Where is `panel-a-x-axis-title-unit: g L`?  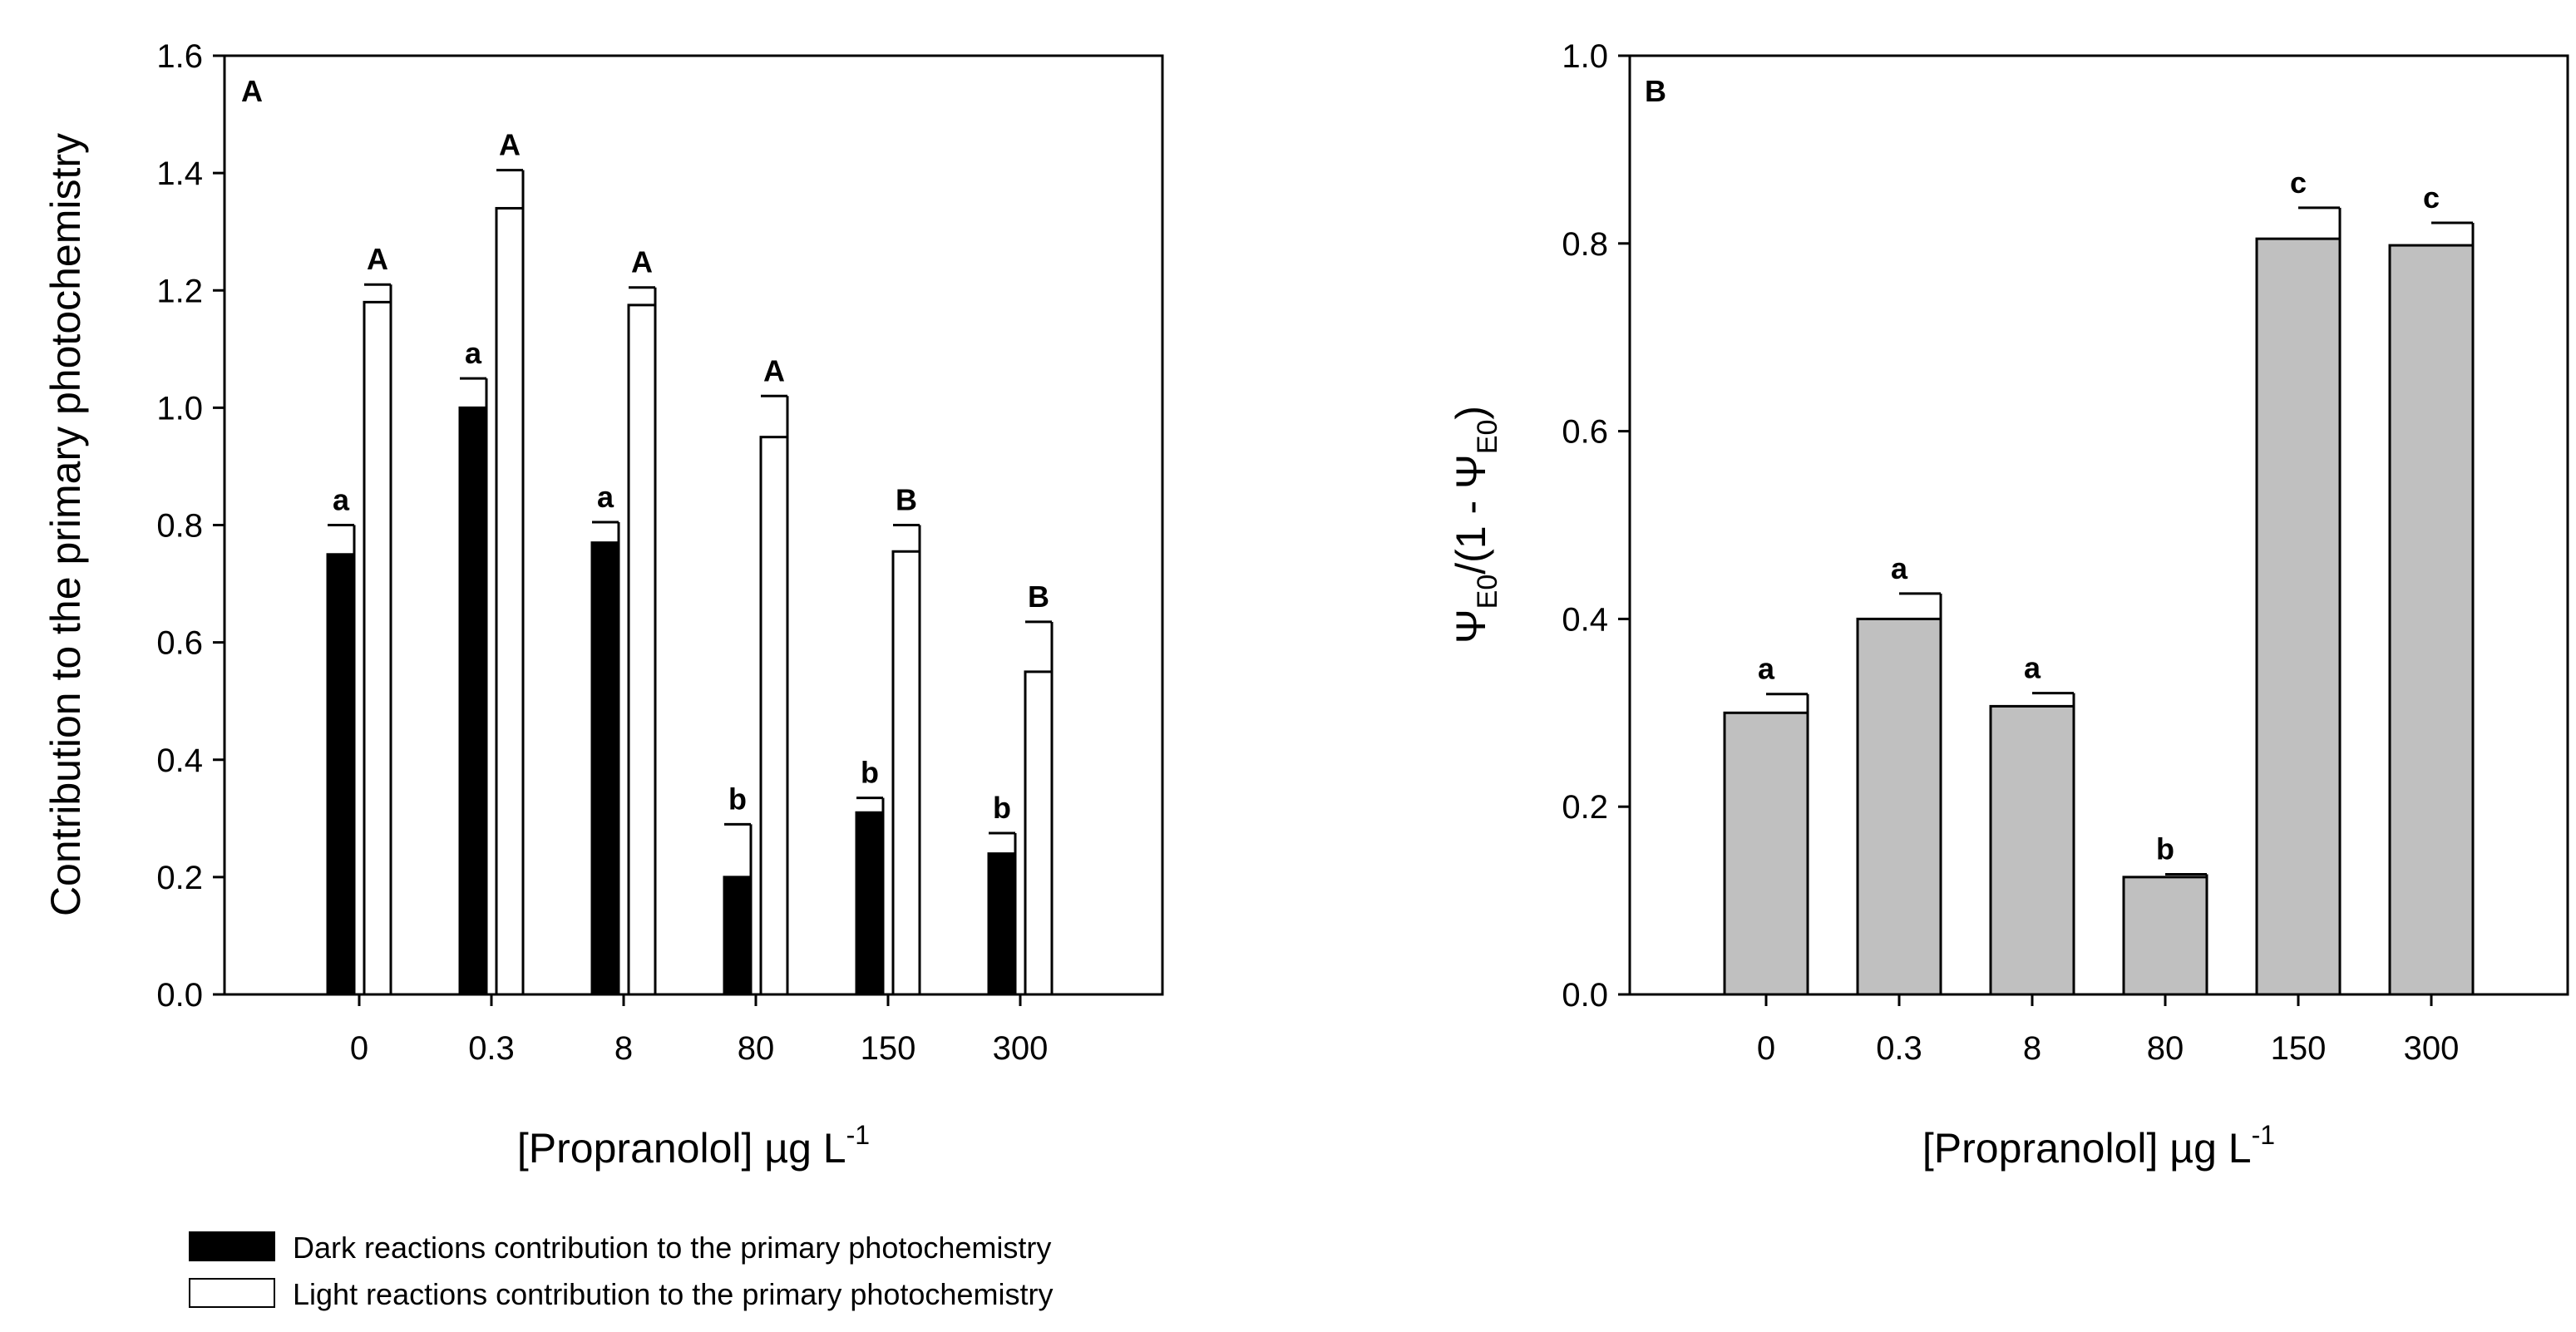
panel-a-x-axis-title-unit: g L is located at coordinates (817, 1148).